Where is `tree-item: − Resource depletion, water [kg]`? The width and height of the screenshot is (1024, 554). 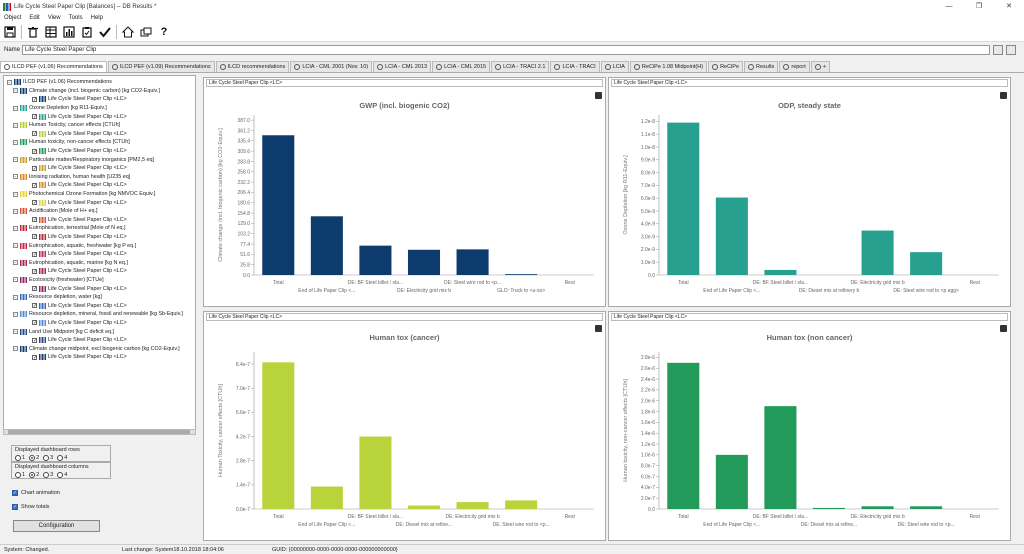
tree-item: − Resource depletion, water [kg] is located at coordinates (99, 297).